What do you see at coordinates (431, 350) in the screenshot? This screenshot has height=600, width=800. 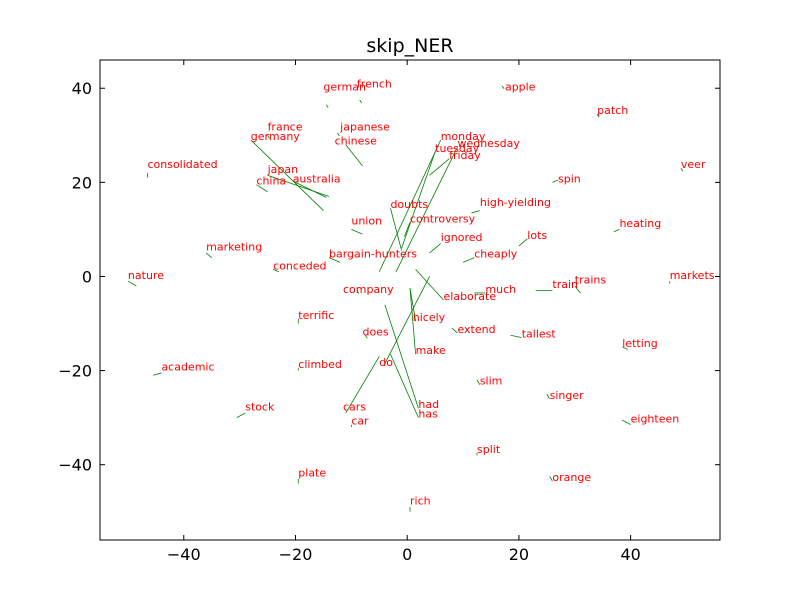 I see `word-label: make` at bounding box center [431, 350].